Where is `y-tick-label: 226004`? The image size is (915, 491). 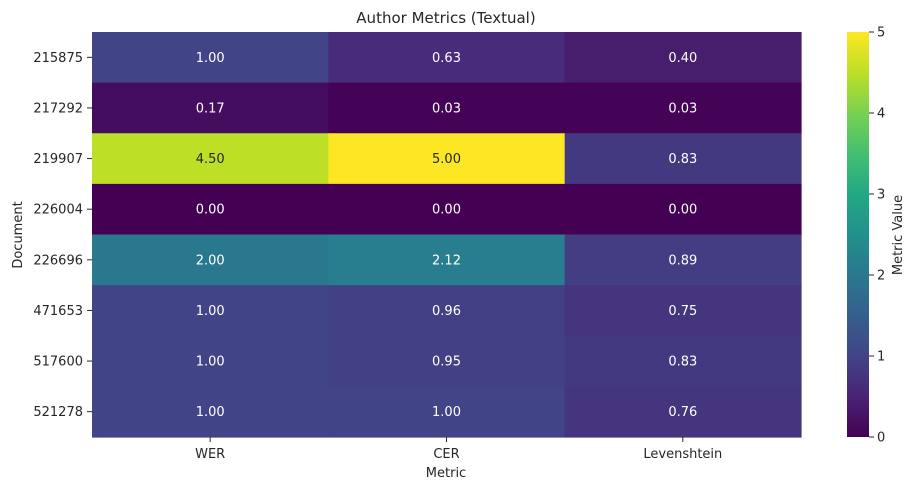 y-tick-label: 226004 is located at coordinates (58, 210).